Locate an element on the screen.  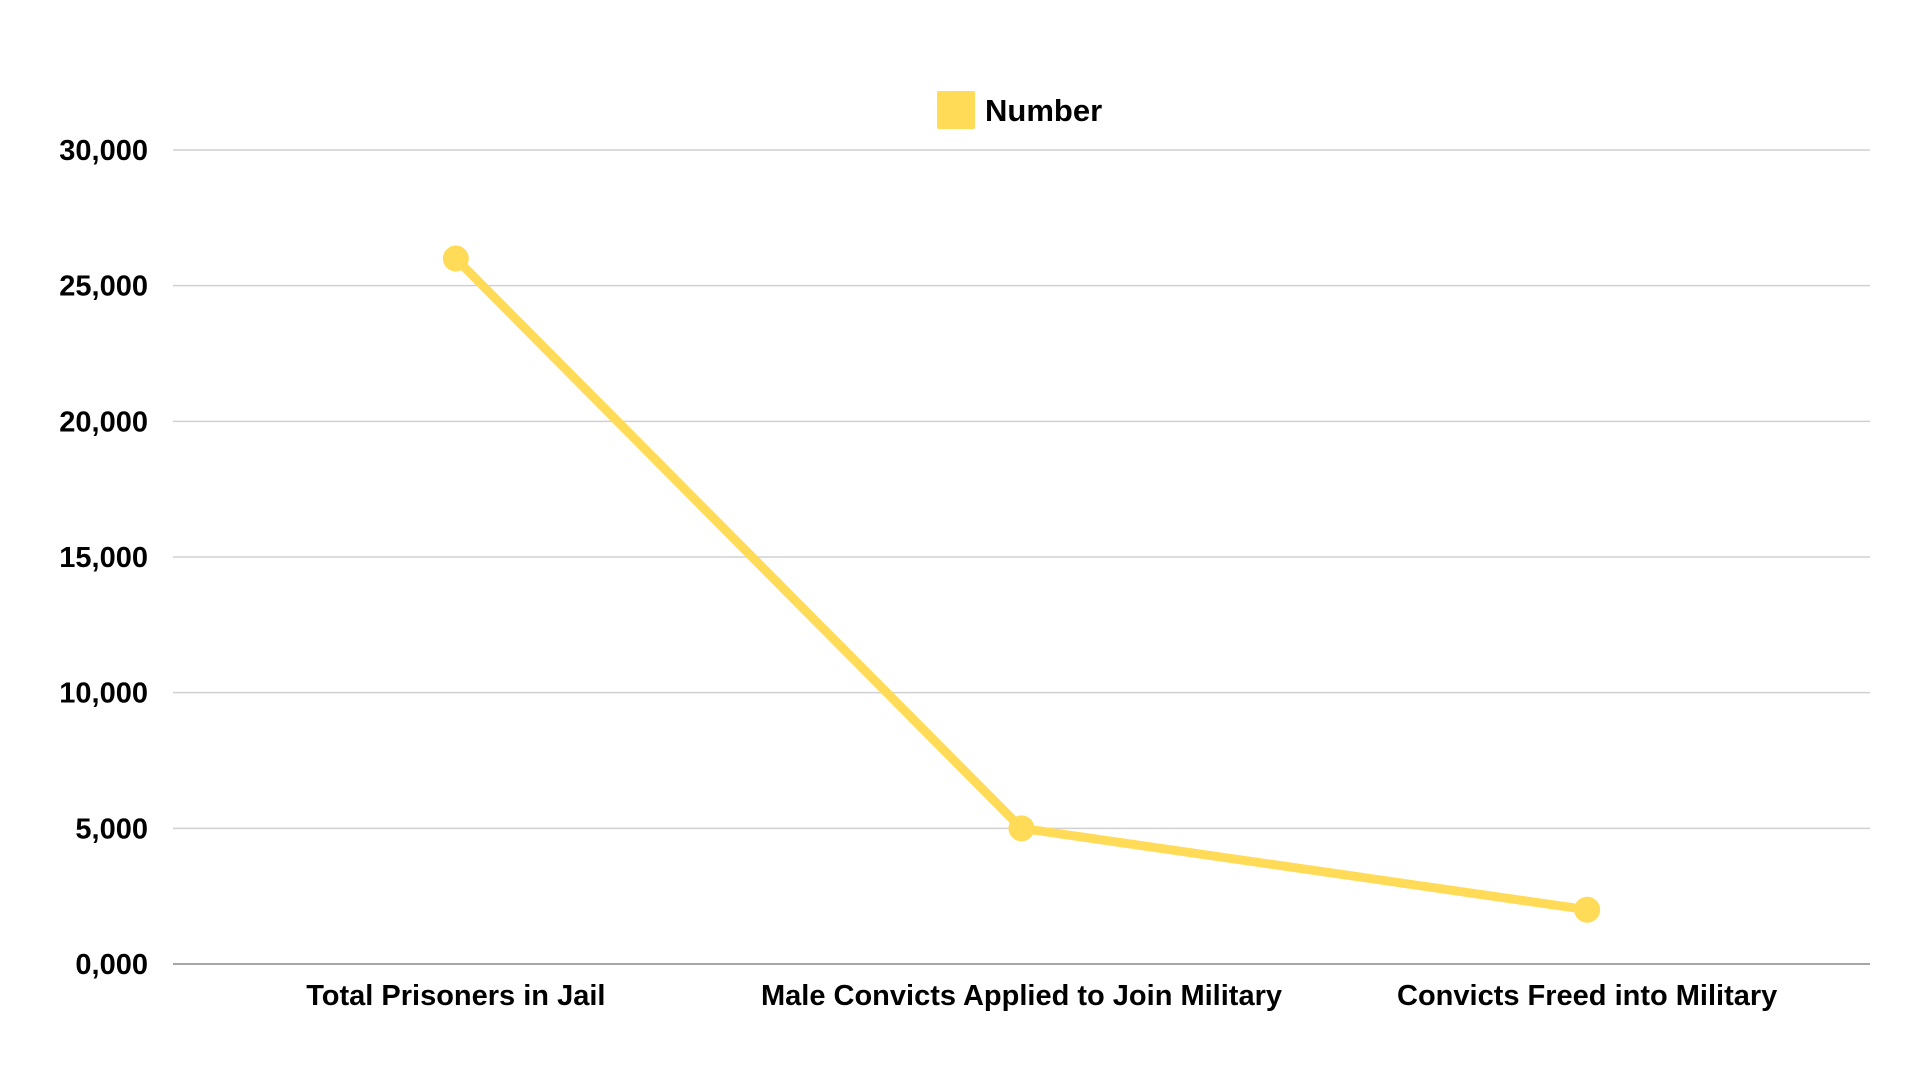
legend-swatch is located at coordinates (956, 110).